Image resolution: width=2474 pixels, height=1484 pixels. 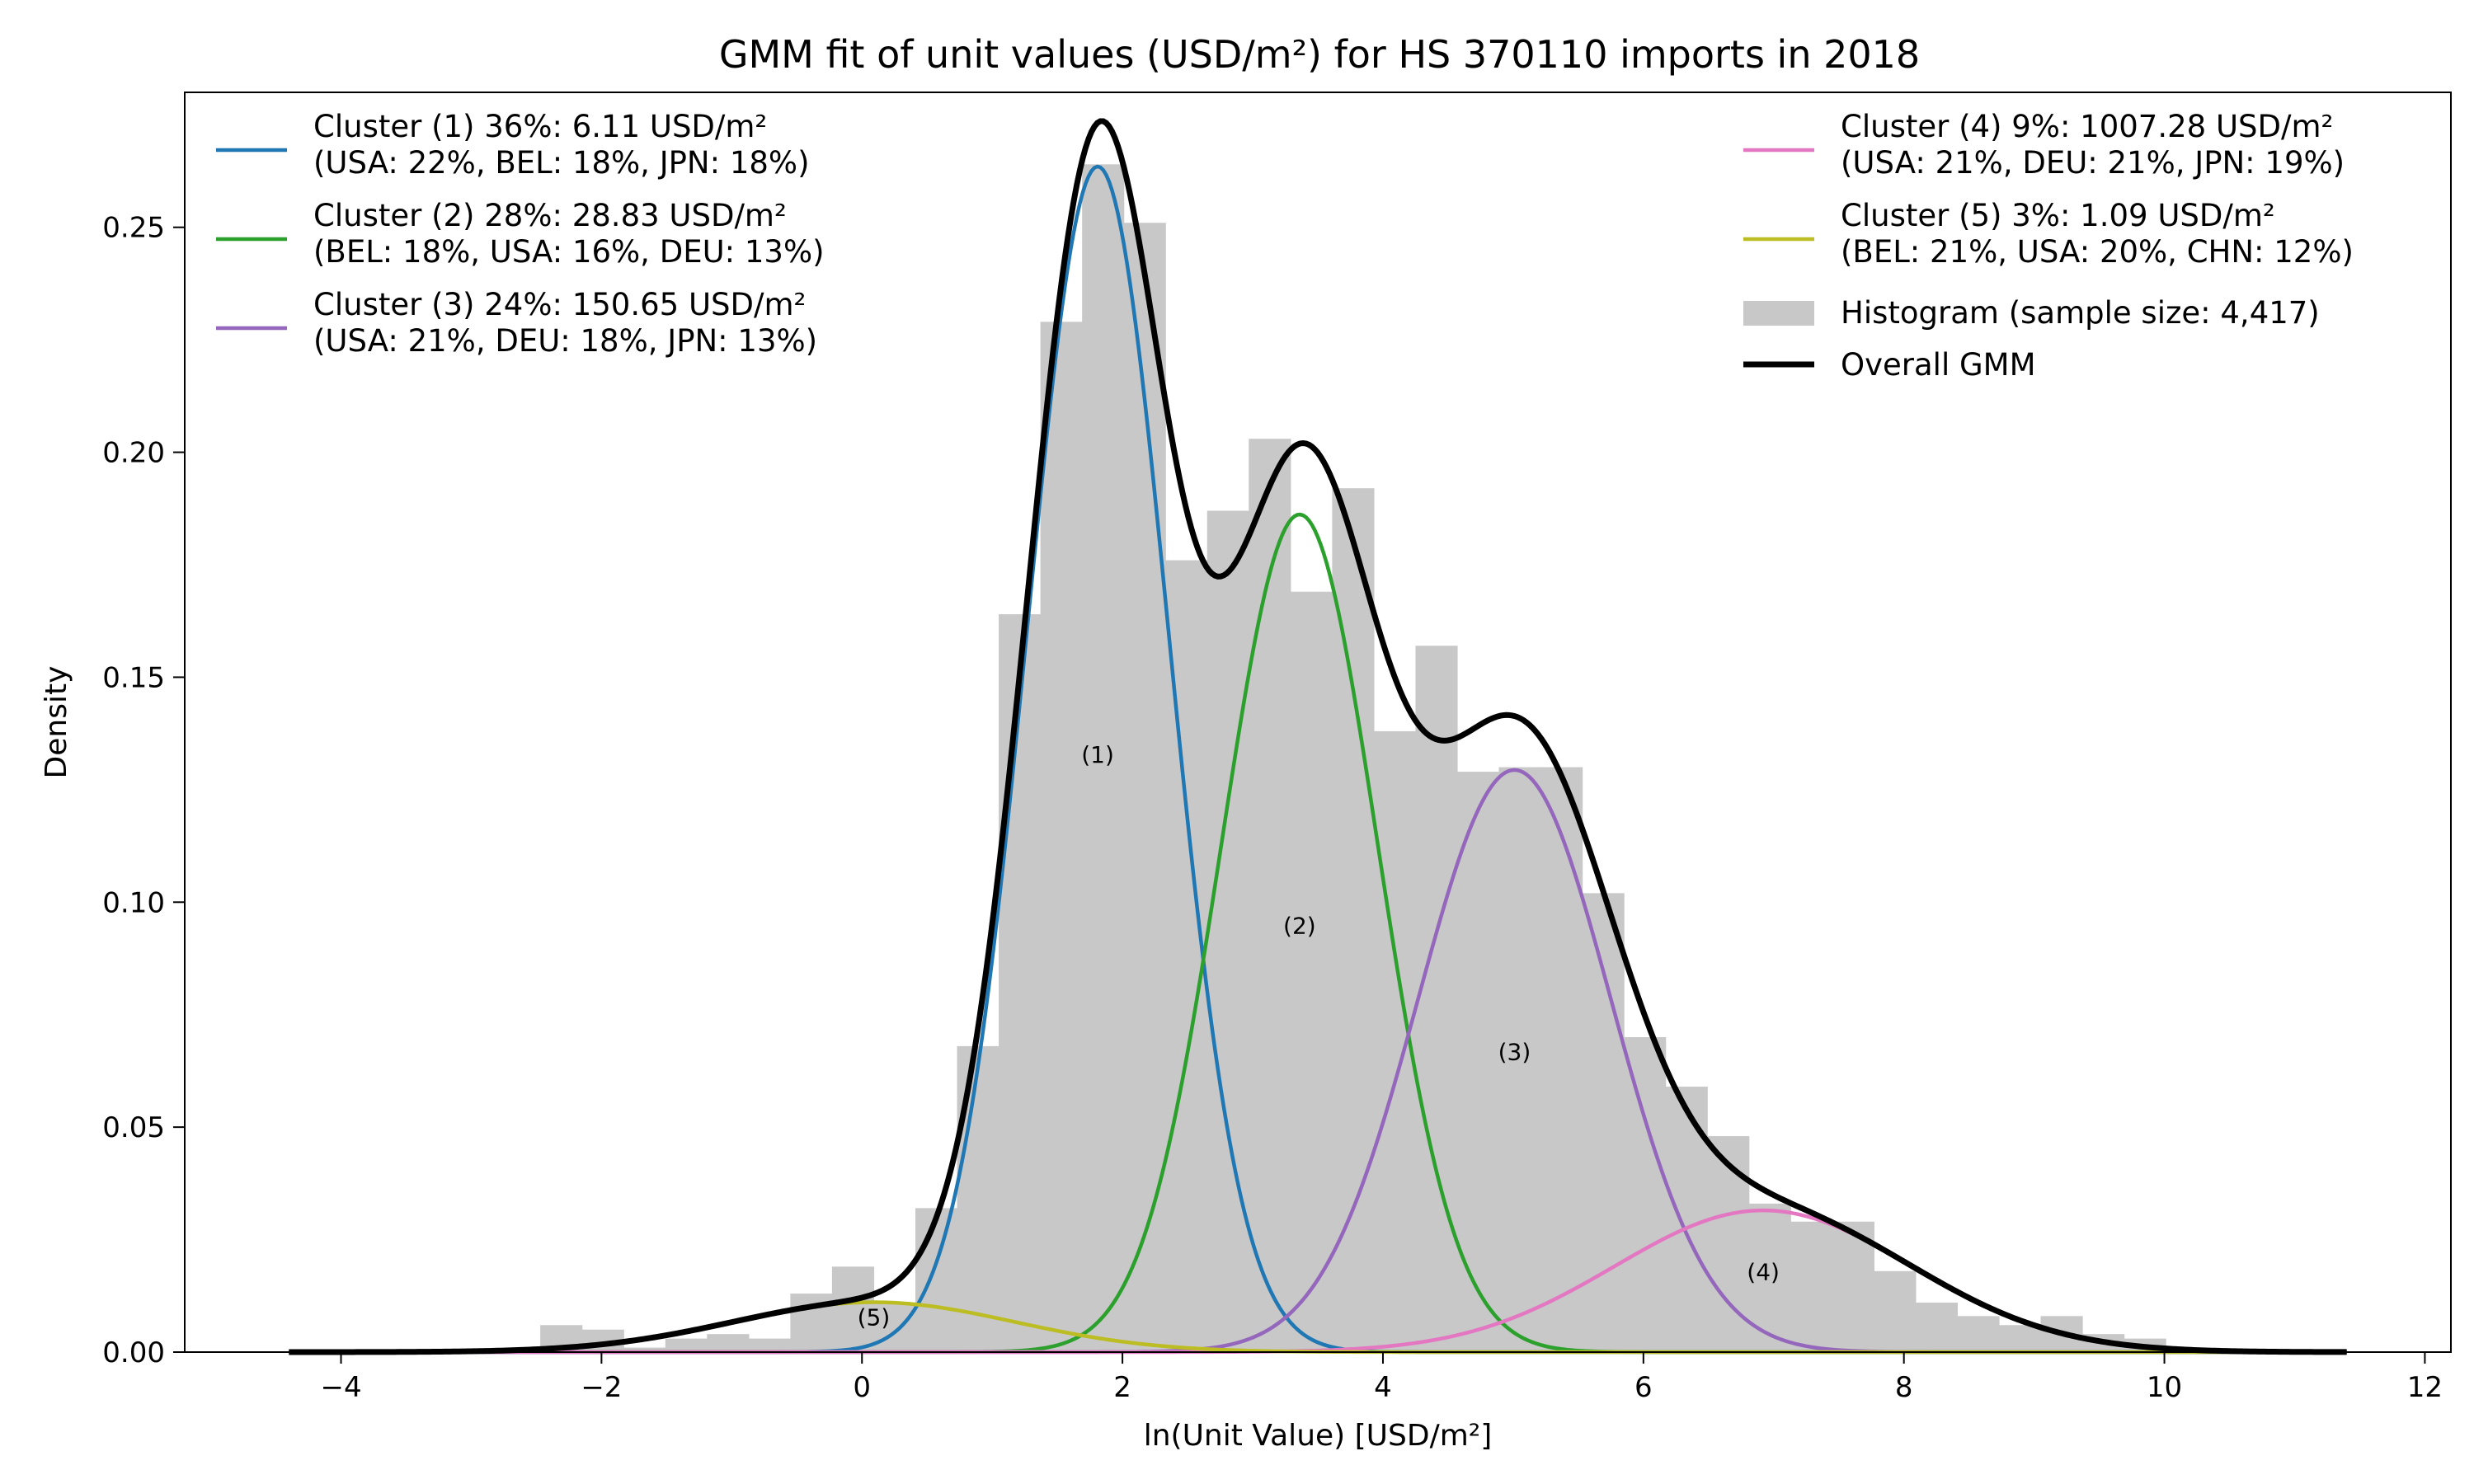 I want to click on y-axis-ticks: 0.00 0.05 0.10 0.15 0.20 0.25, so click(x=143, y=790).